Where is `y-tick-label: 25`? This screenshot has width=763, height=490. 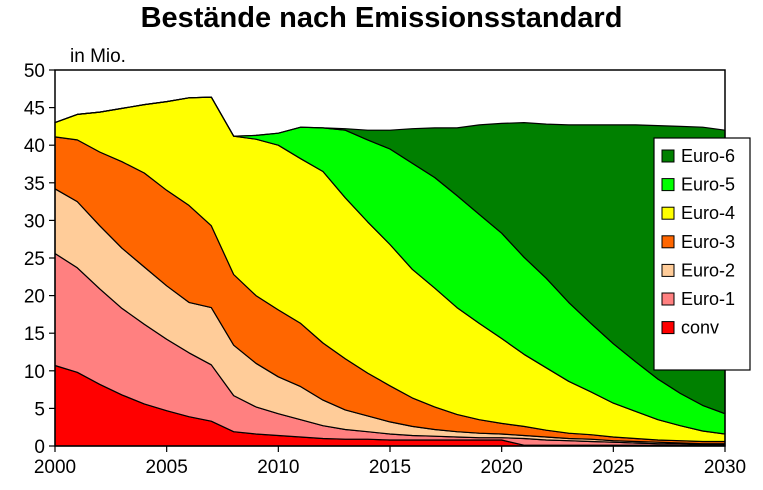
y-tick-label: 25 is located at coordinates (34, 259).